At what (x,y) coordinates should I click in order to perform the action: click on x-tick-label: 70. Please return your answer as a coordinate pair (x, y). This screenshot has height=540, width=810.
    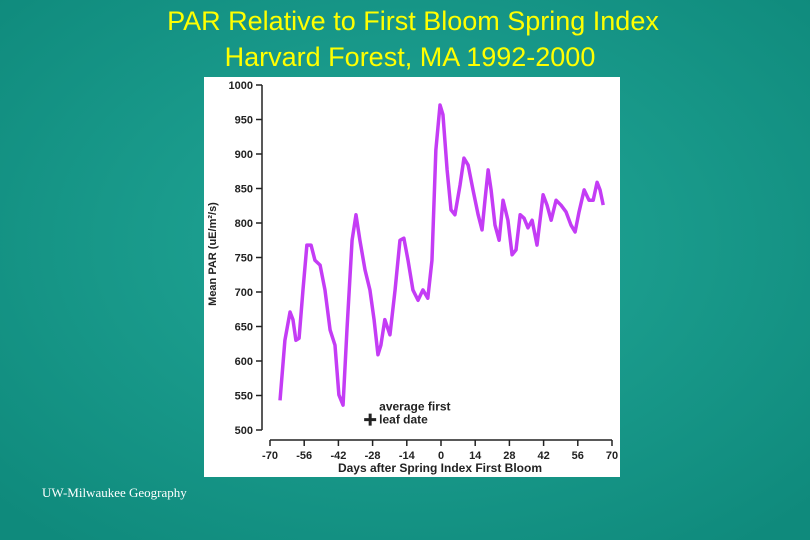
    Looking at the image, I should click on (612, 456).